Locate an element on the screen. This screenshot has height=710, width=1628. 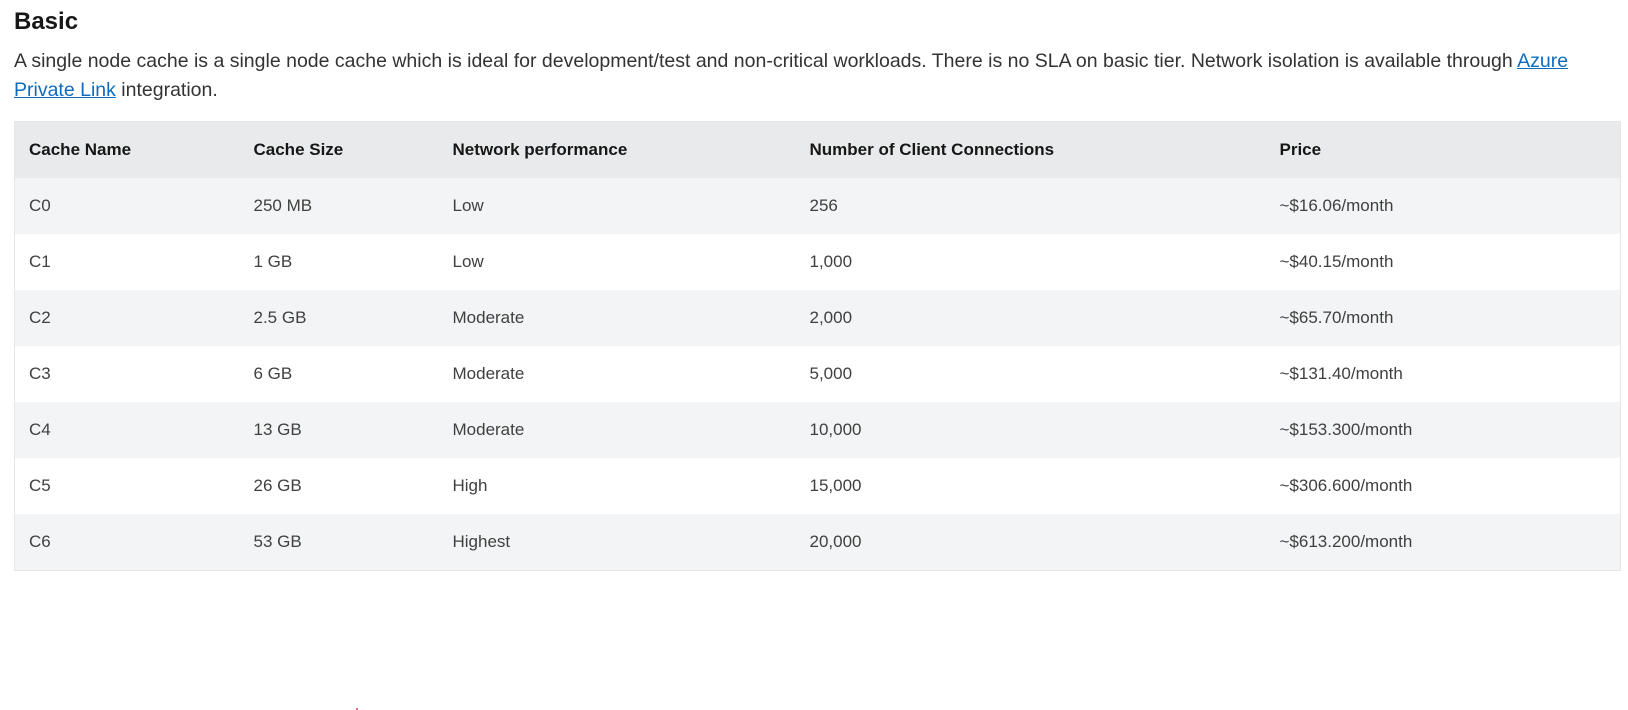
cell-cache-size: 13 GB is located at coordinates (277, 429).